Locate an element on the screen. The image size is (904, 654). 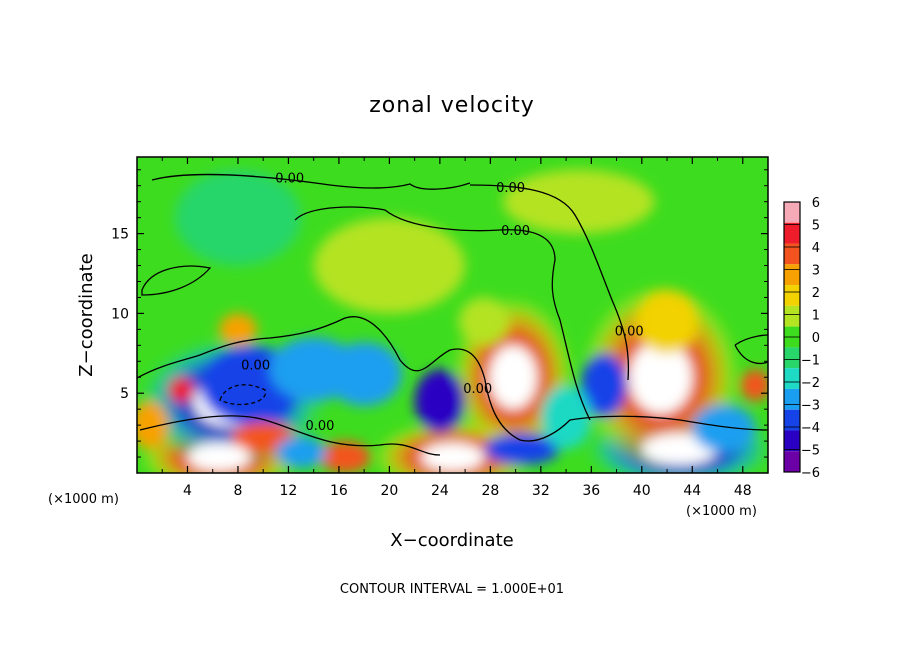
colorbar-tick-label: −5 is located at coordinates (810, 451).